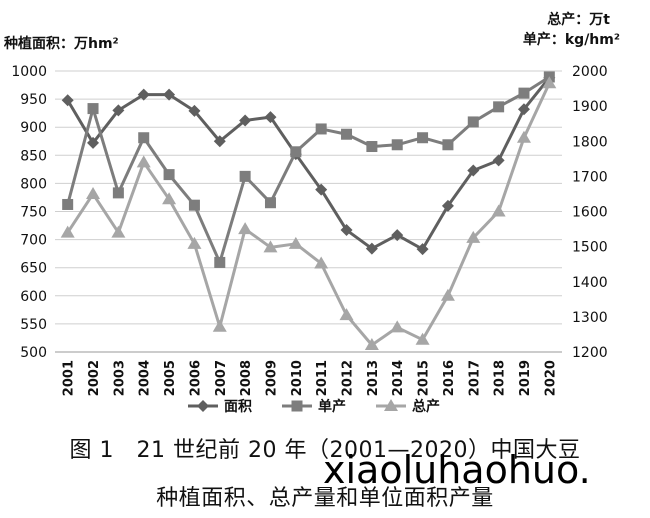  Describe the element at coordinates (590, 72) in the screenshot. I see `right-tick-label: 2000` at that location.